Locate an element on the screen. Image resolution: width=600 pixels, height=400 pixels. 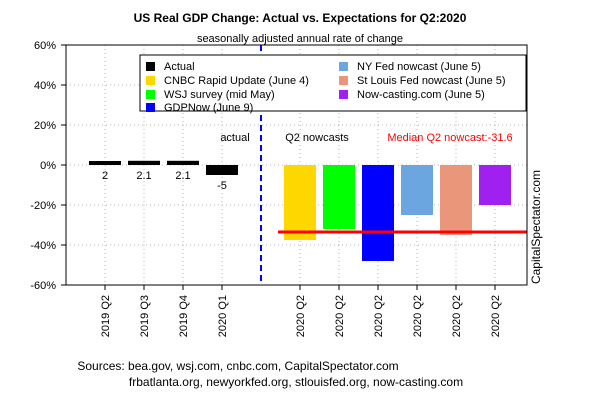
data-label: -5 is located at coordinates (222, 186).